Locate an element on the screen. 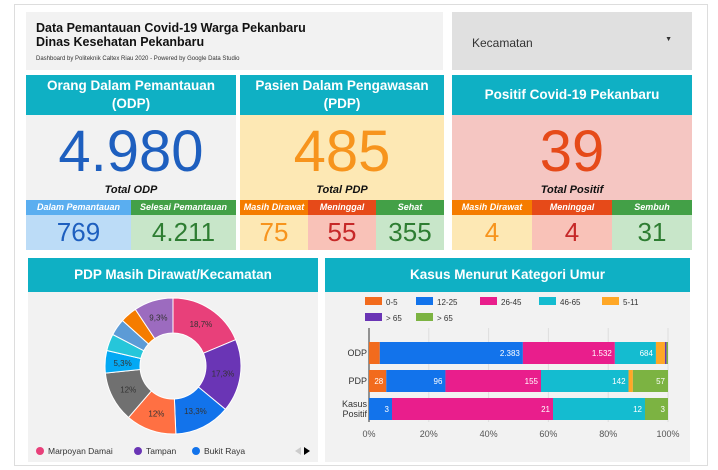 The image size is (718, 470). donut-slice is located at coordinates (154, 318).